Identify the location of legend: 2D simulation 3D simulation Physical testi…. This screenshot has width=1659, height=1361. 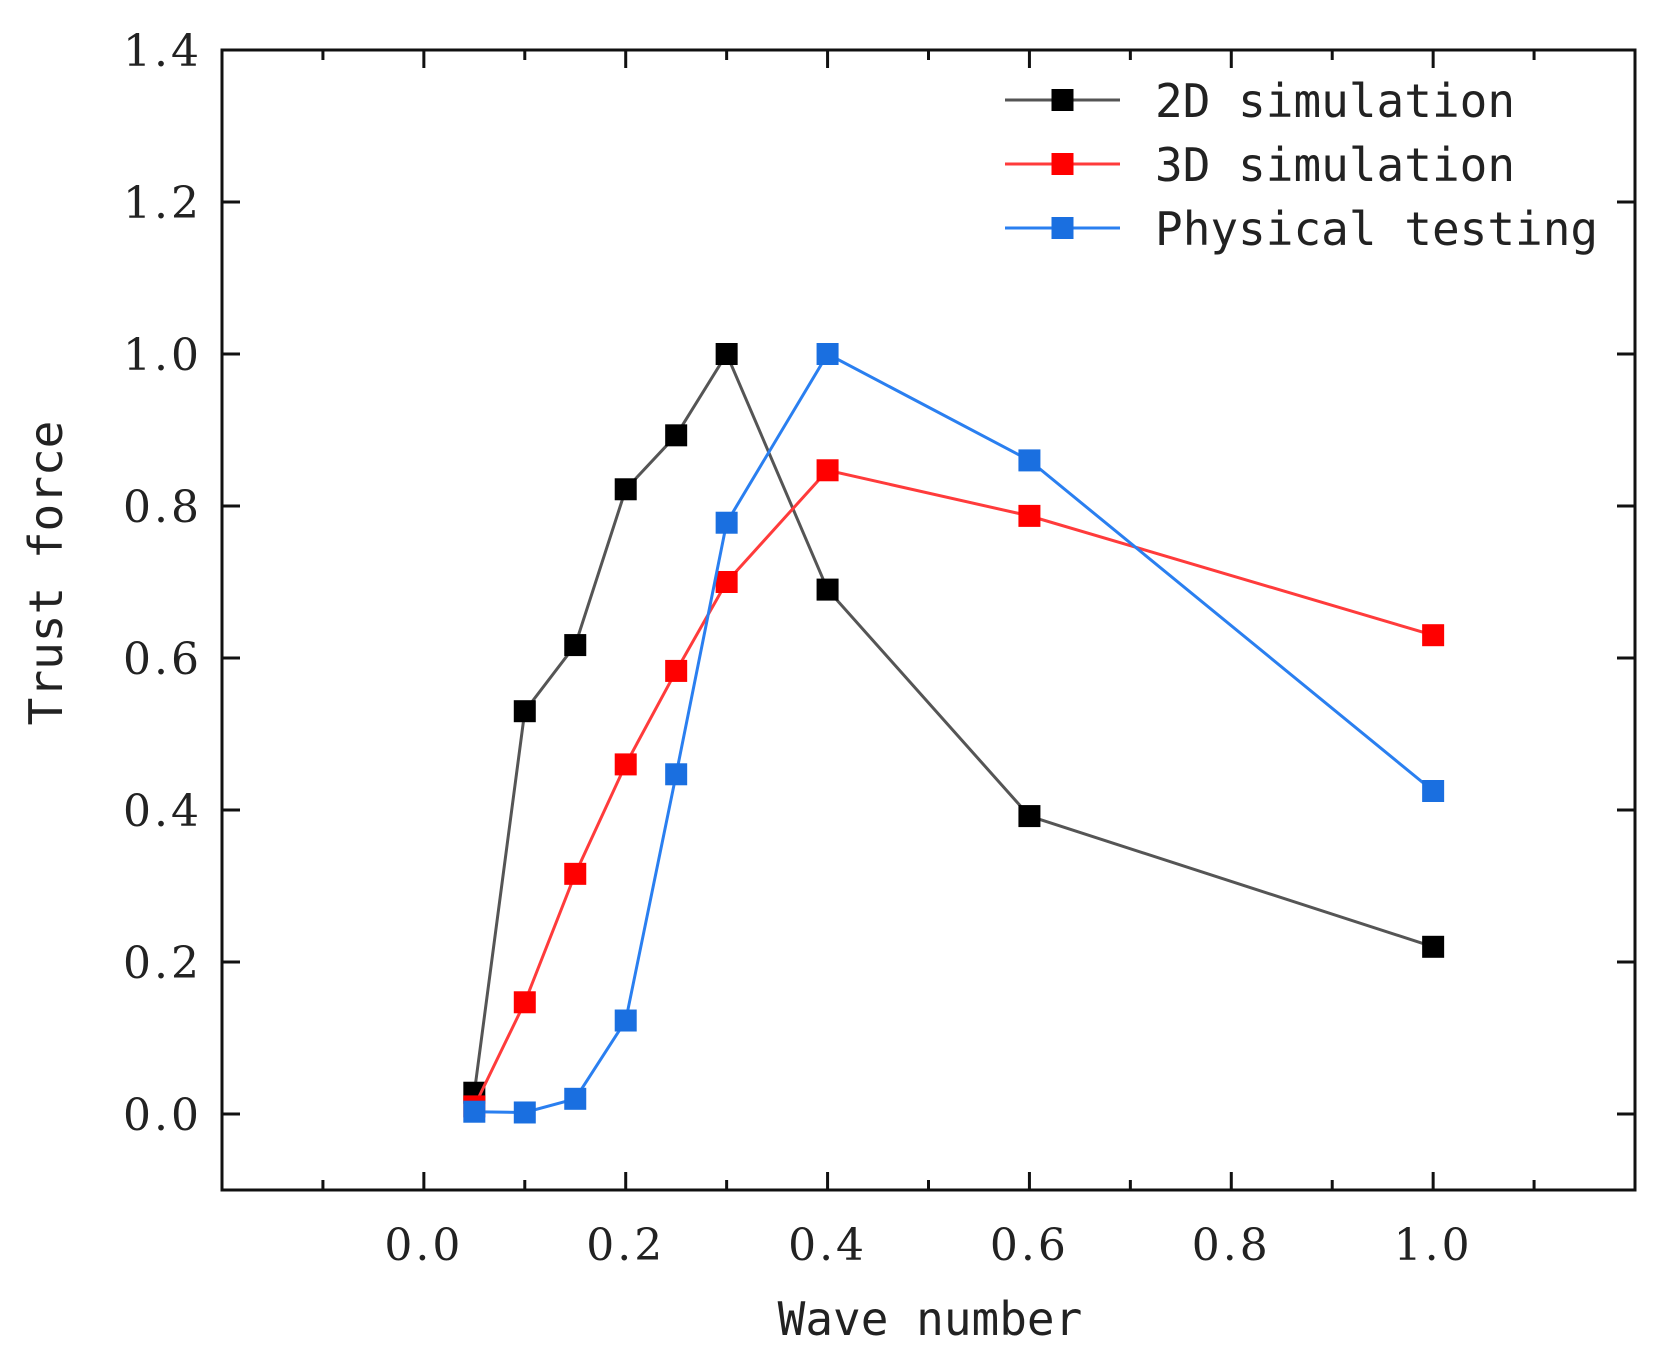
(1301, 165).